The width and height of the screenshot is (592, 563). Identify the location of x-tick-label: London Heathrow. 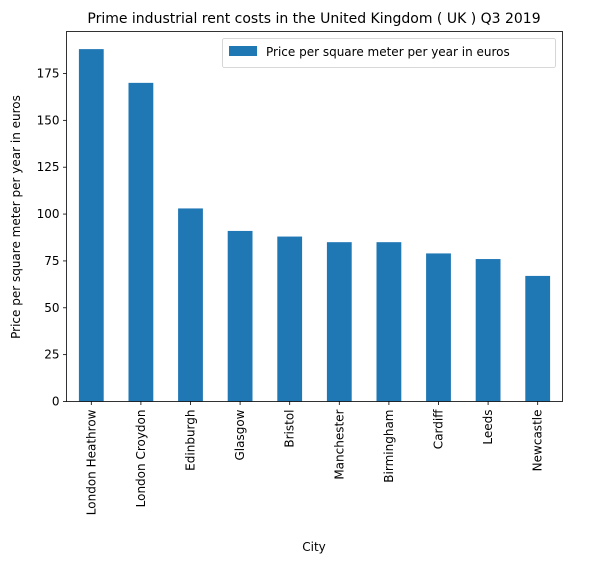
(91, 462).